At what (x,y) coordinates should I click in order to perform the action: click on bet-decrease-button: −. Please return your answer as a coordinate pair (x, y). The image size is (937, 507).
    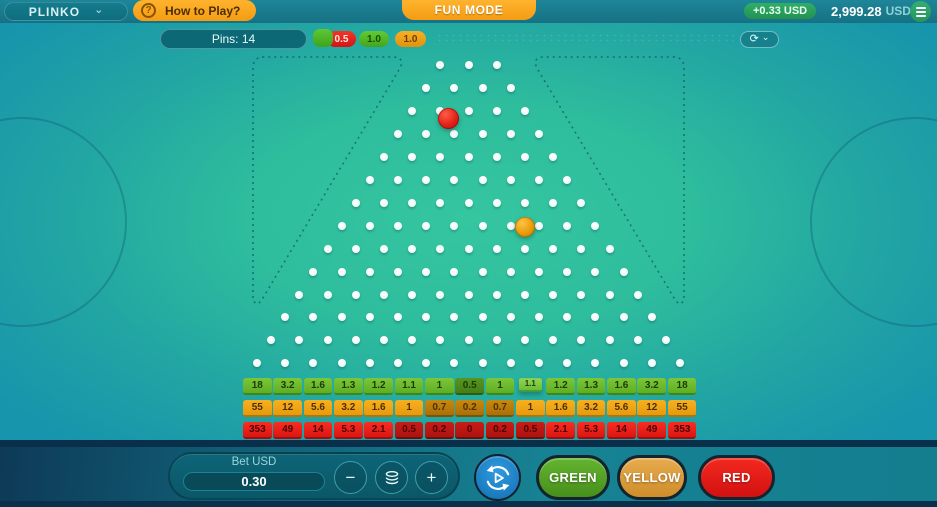
    Looking at the image, I should click on (350, 477).